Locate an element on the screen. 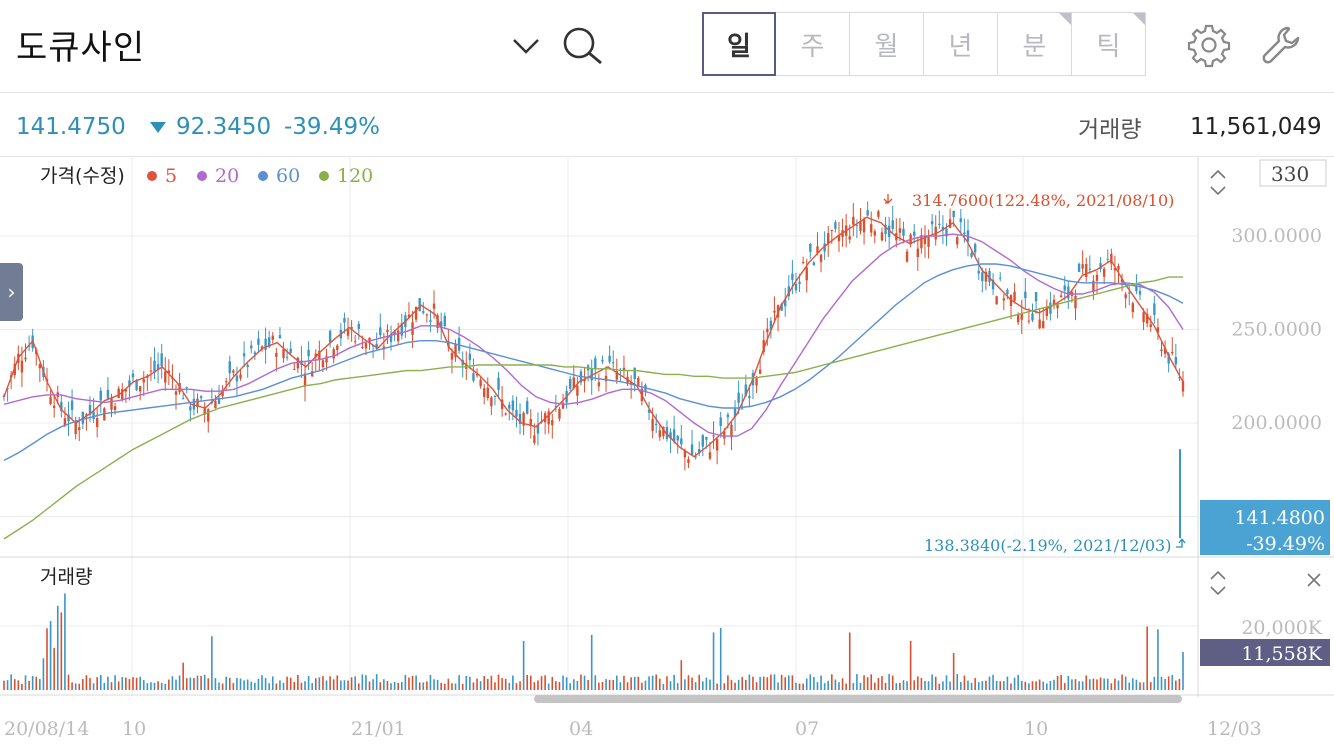 This screenshot has width=1334, height=750. price-tick-label: 300.0000 is located at coordinates (1276, 236).